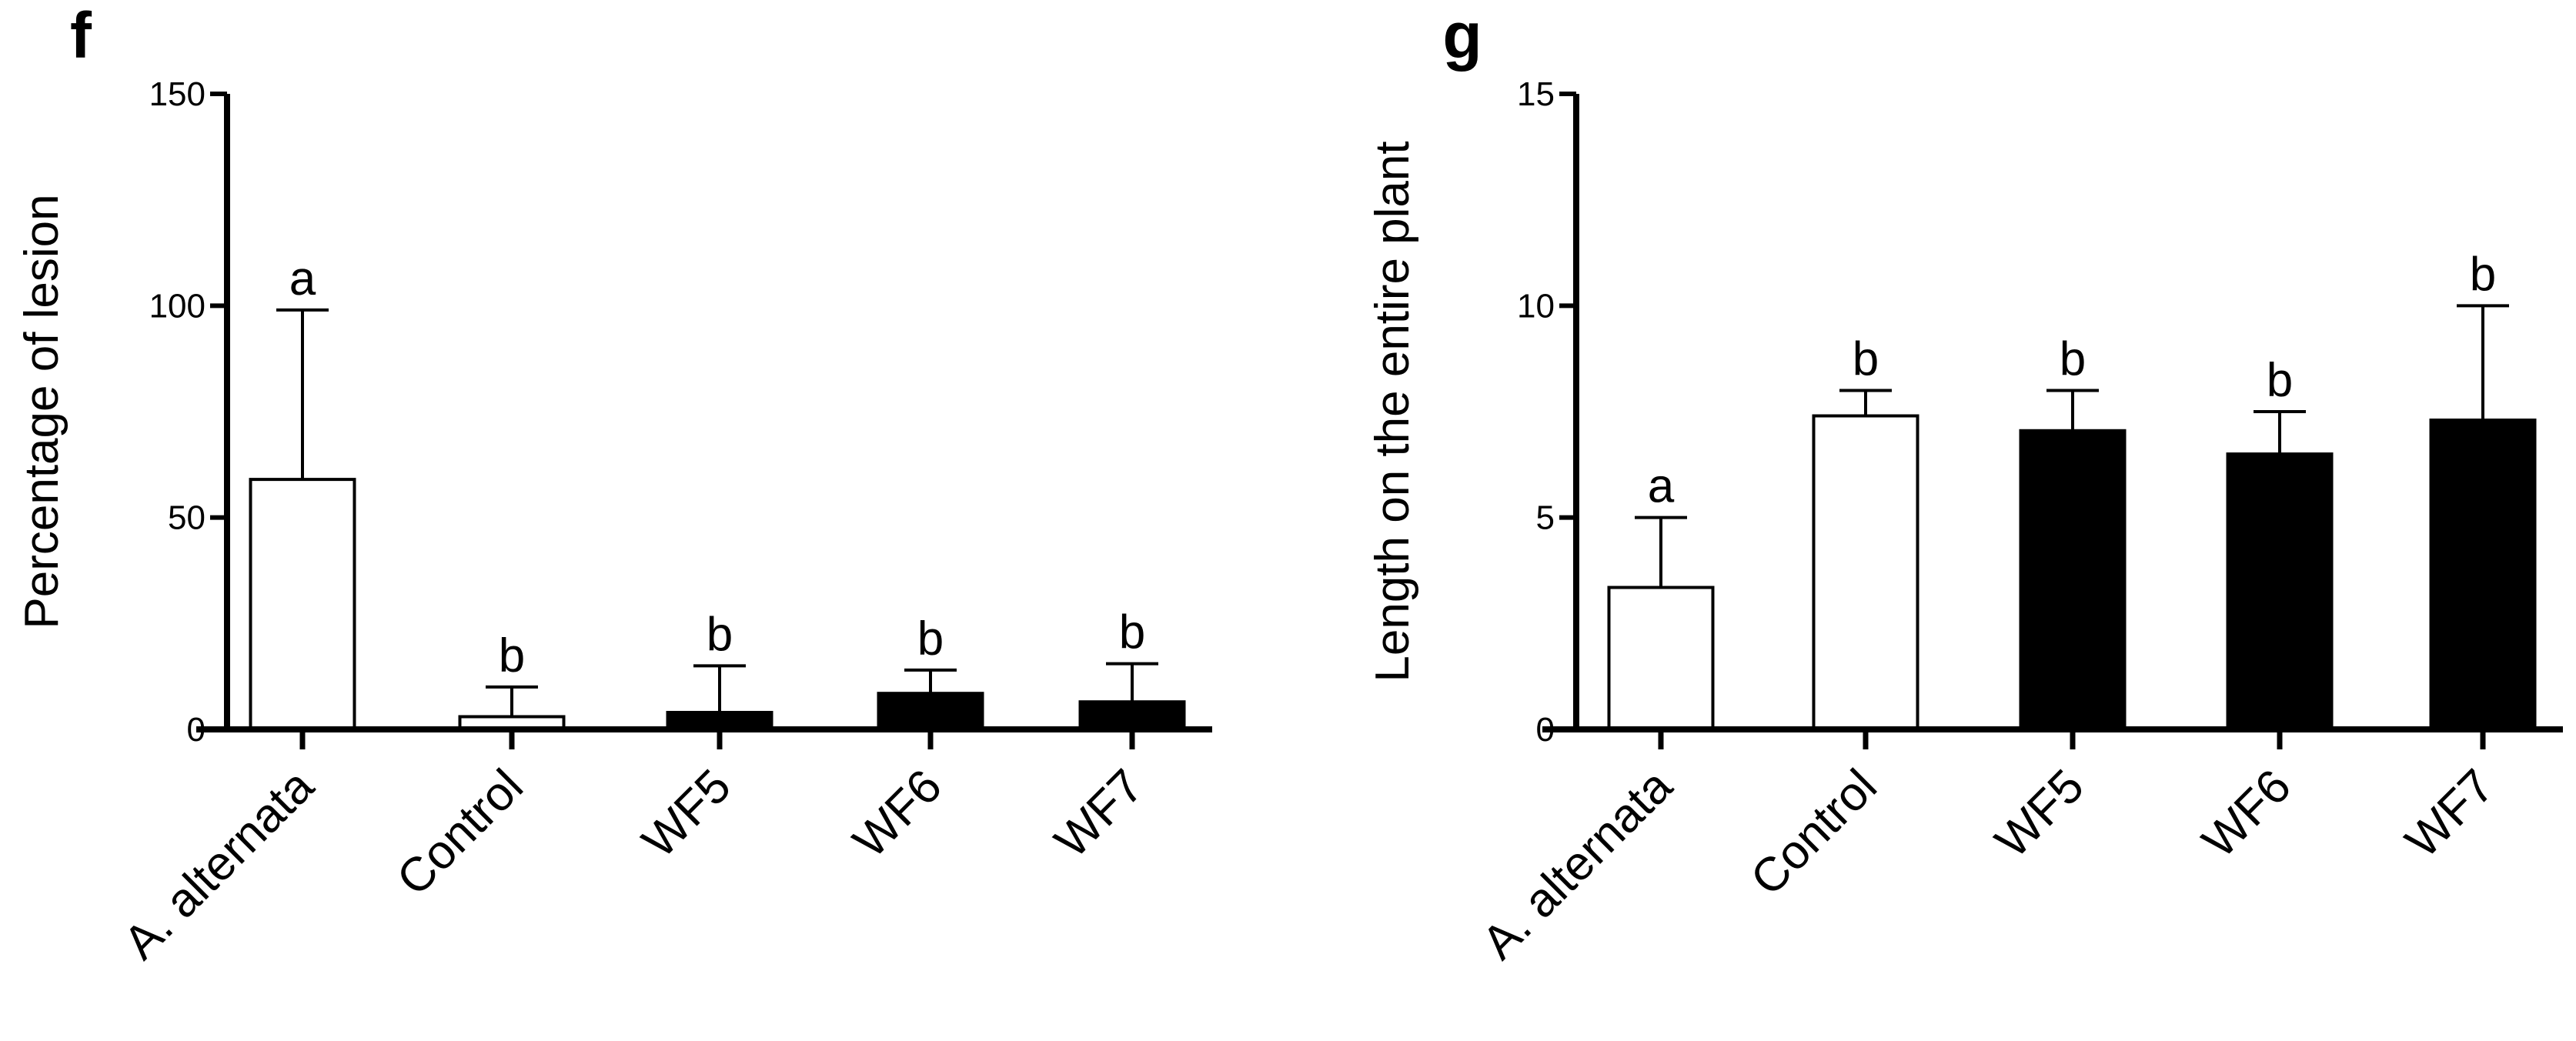  What do you see at coordinates (1392, 411) in the screenshot?
I see `y-axis-title: Length on the entire plant` at bounding box center [1392, 411].